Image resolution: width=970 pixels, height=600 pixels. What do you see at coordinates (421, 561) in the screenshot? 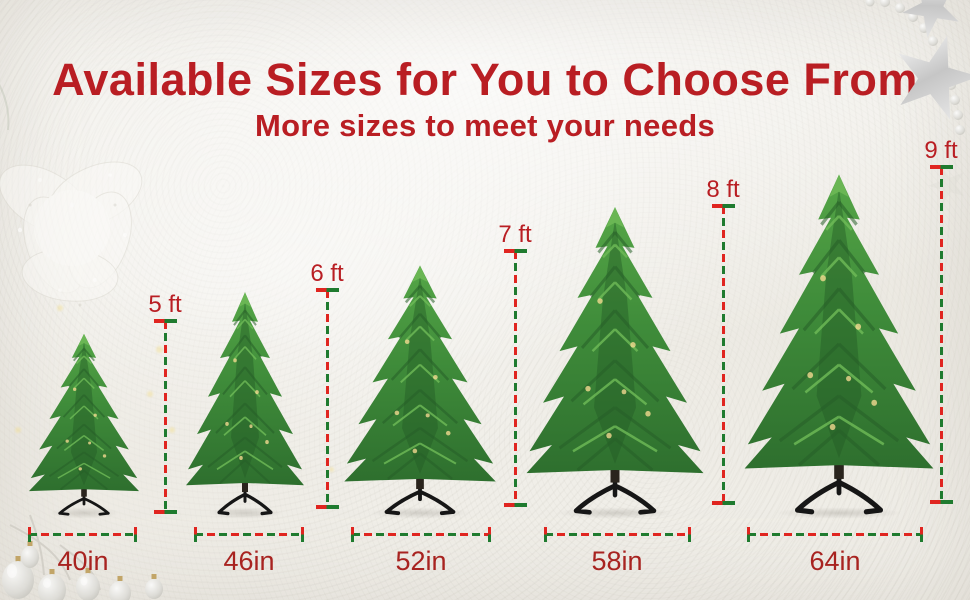
I see `width-label: 52in` at bounding box center [421, 561].